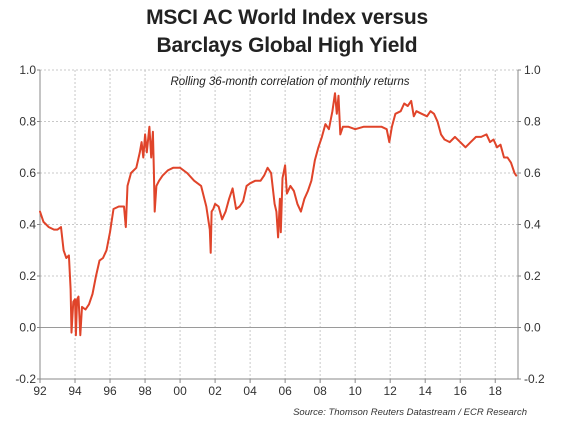 This screenshot has height=424, width=574. Describe the element at coordinates (461, 391) in the screenshot. I see `x-tick-label: 16` at that location.